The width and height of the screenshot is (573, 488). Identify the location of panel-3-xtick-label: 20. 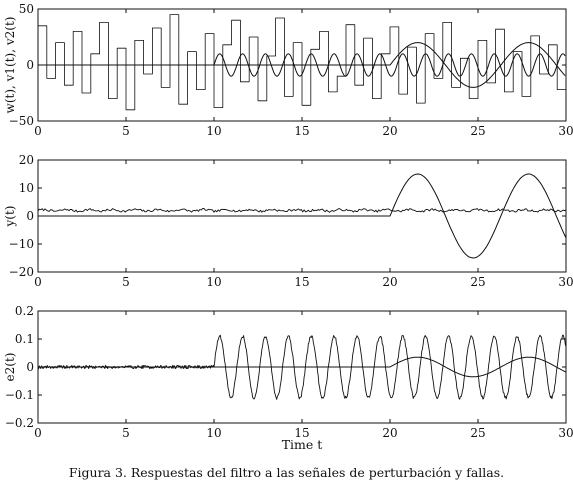
(389, 433).